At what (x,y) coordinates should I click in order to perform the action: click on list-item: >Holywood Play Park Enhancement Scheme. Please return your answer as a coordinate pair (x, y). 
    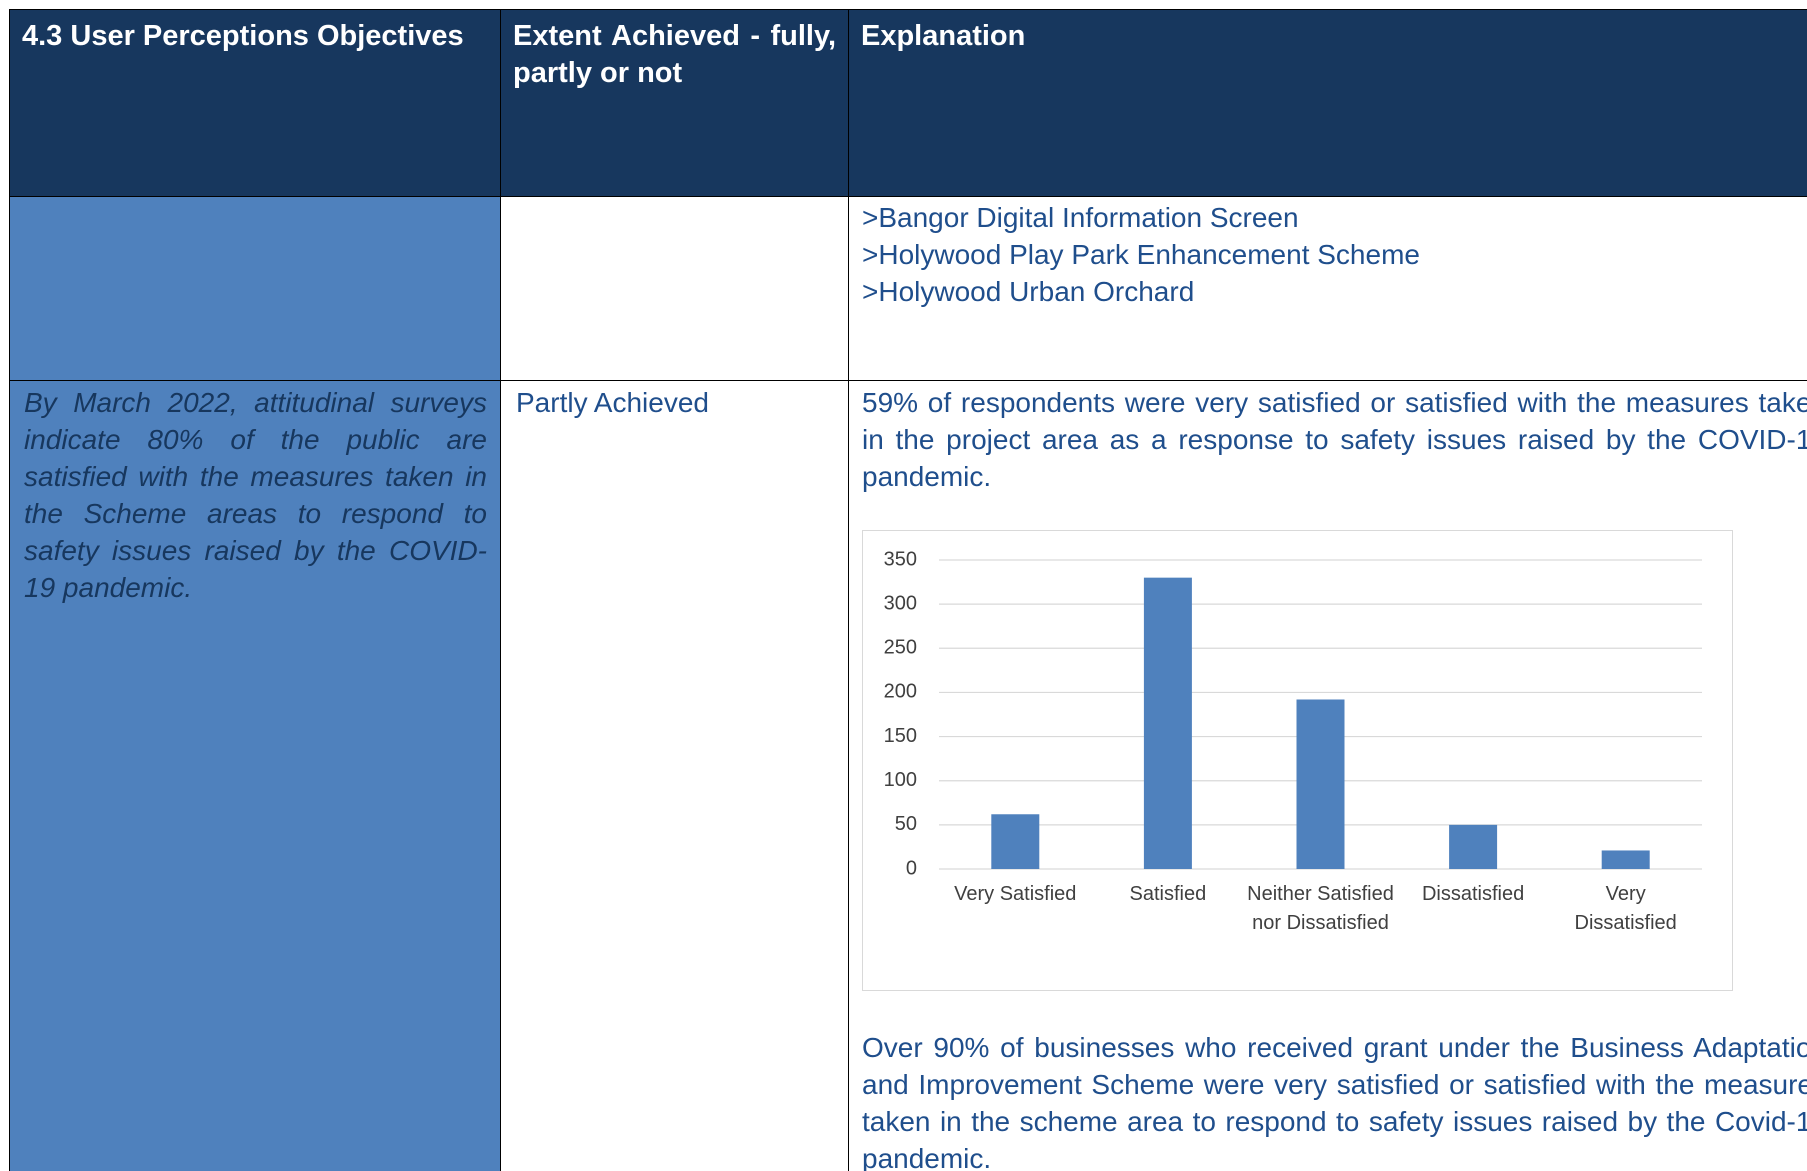
    Looking at the image, I should click on (1141, 254).